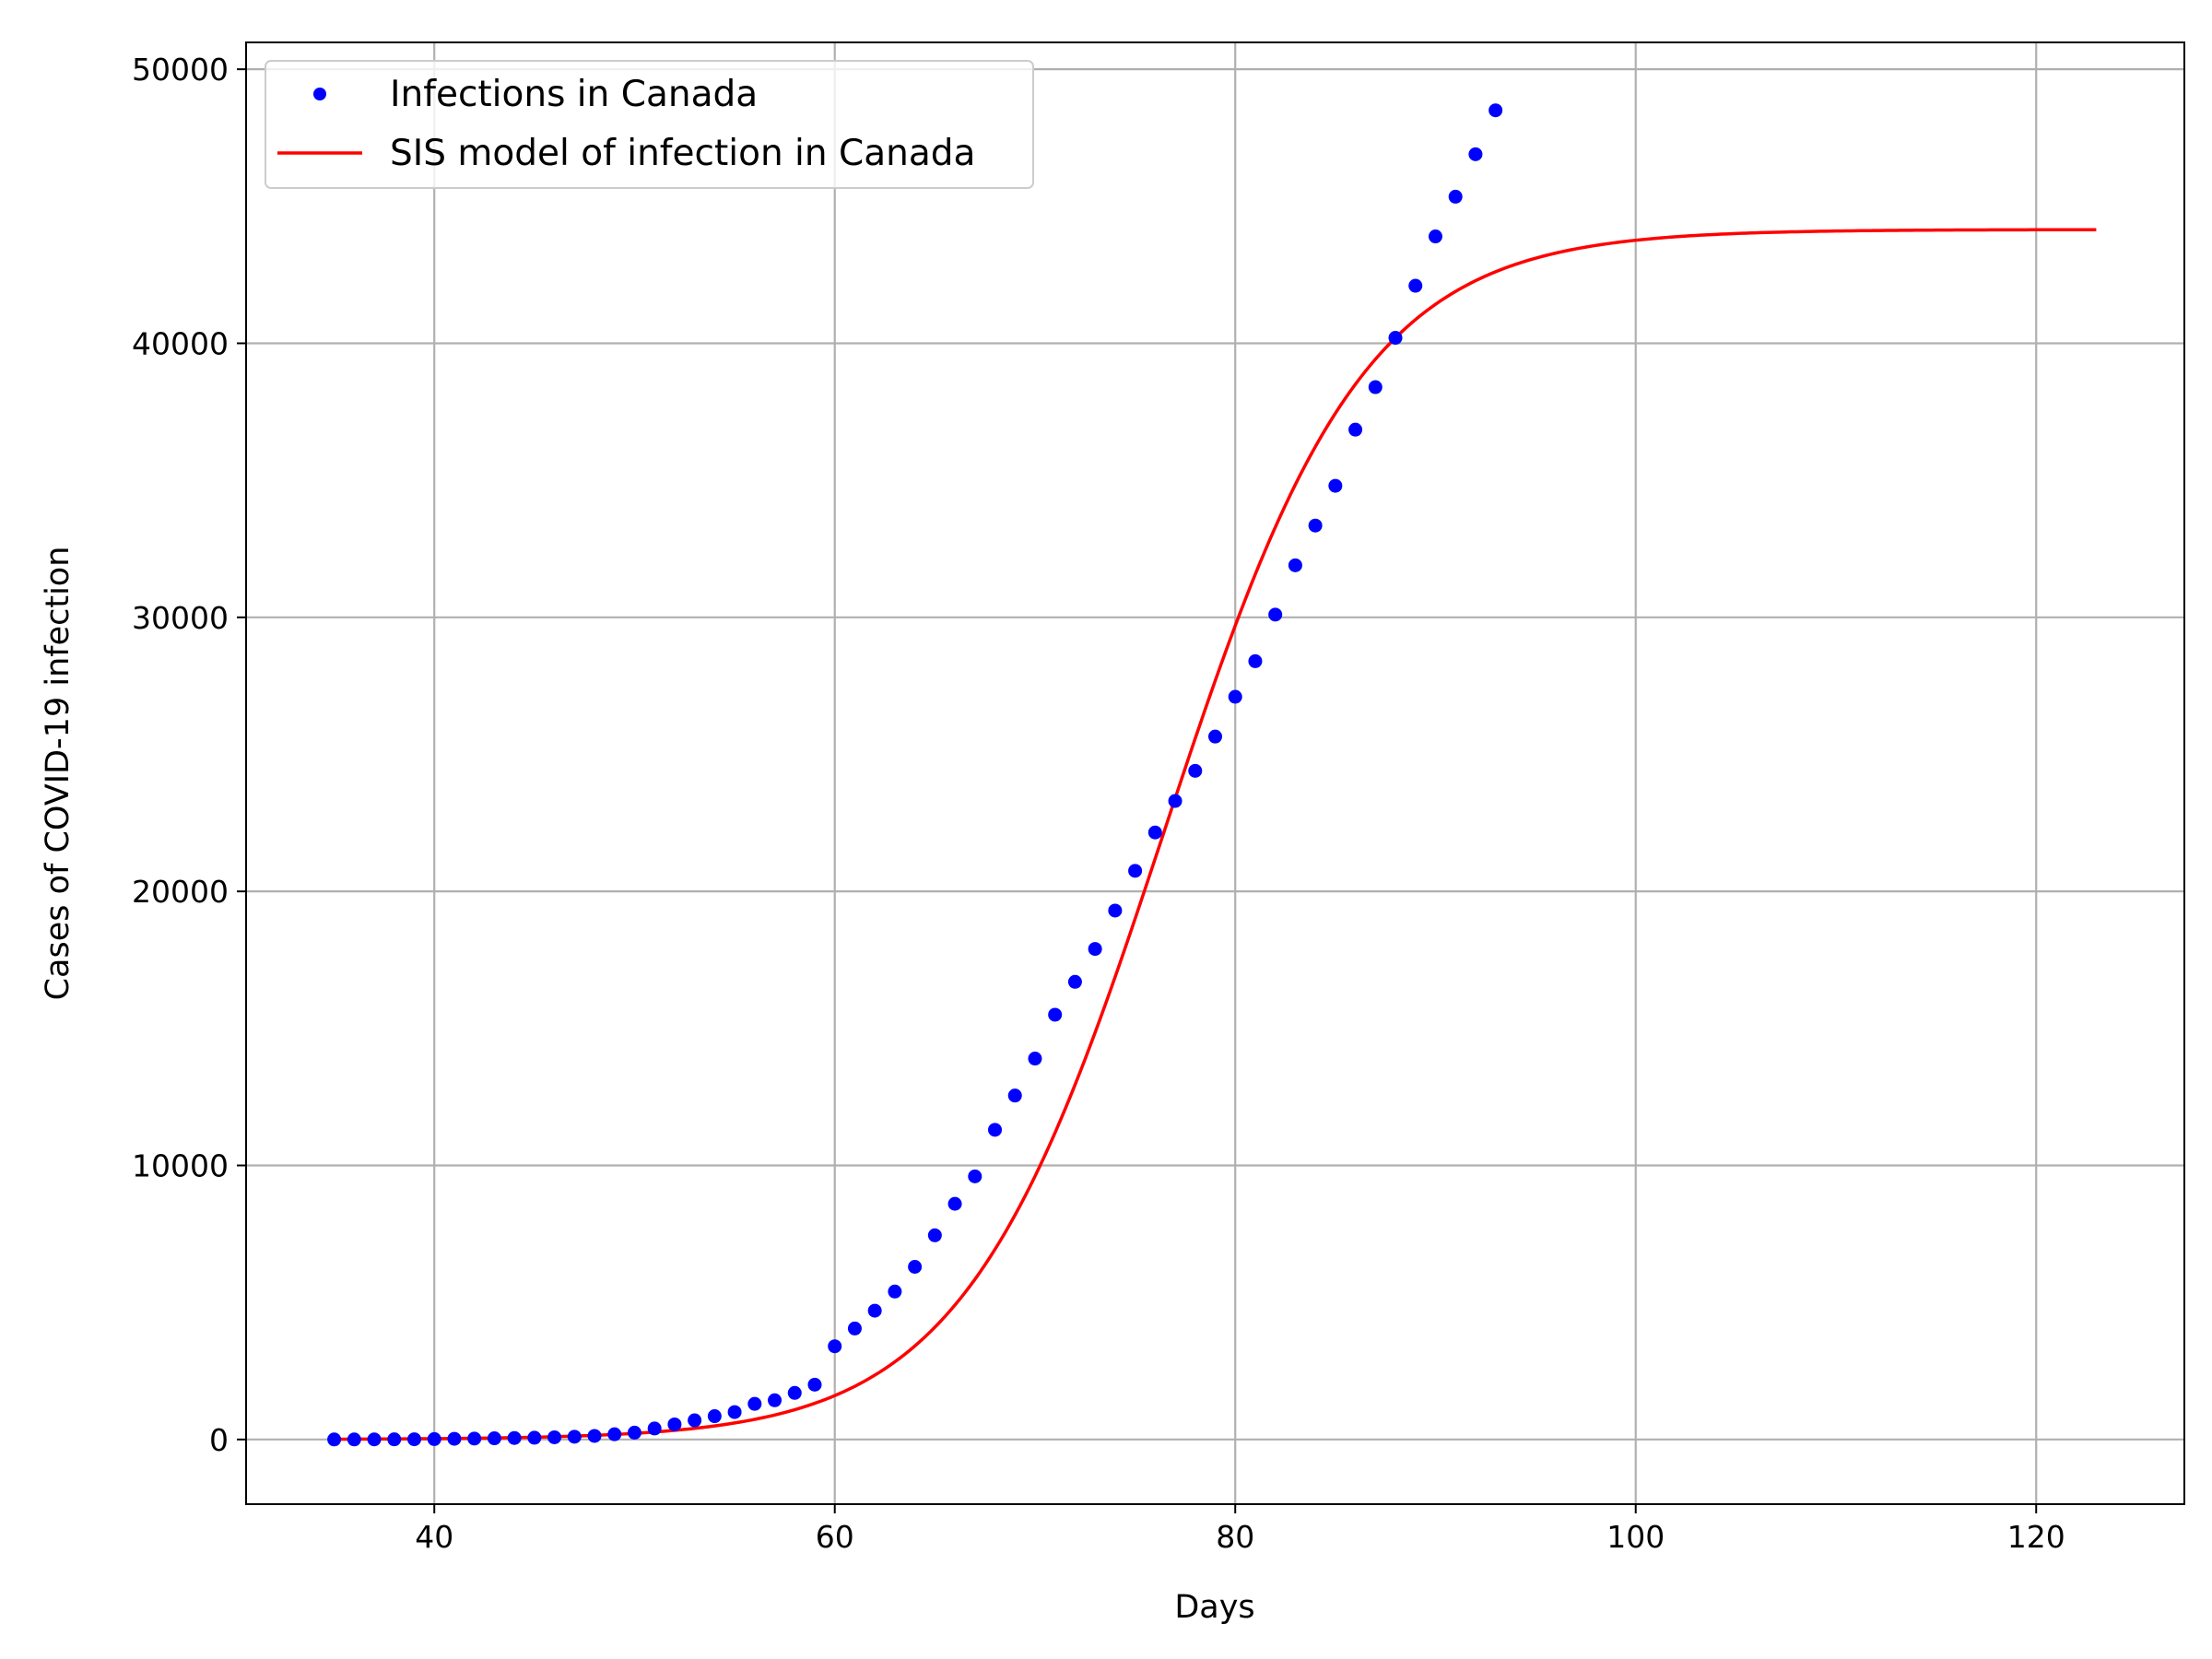 The height and width of the screenshot is (1659, 2212). I want to click on legend-marker-observed, so click(319, 94).